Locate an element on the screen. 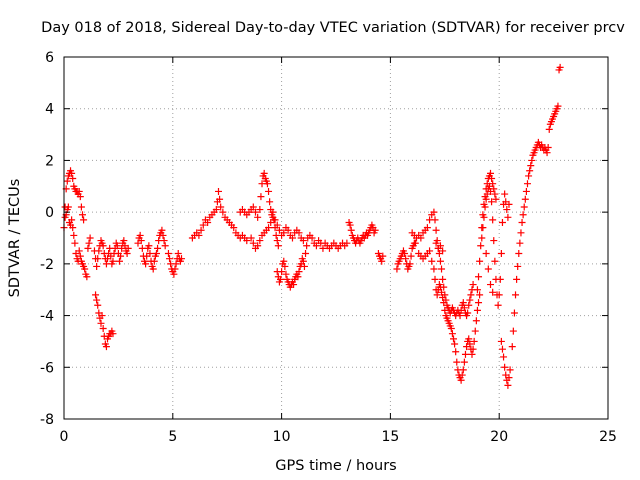  x-axis-label: GPS time / hours is located at coordinates (335, 466).